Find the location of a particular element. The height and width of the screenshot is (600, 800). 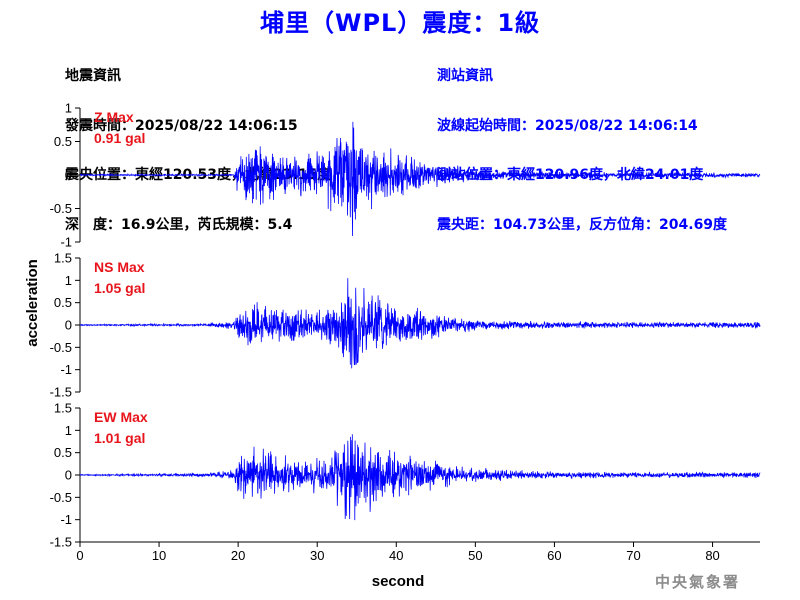

panel-max-value-z: 0.91 gal is located at coordinates (119, 138).